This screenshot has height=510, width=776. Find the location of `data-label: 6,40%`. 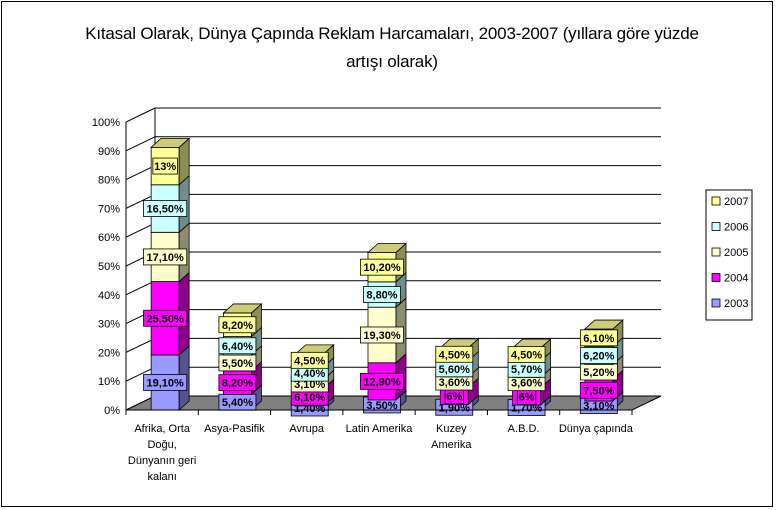

data-label: 6,40% is located at coordinates (237, 347).